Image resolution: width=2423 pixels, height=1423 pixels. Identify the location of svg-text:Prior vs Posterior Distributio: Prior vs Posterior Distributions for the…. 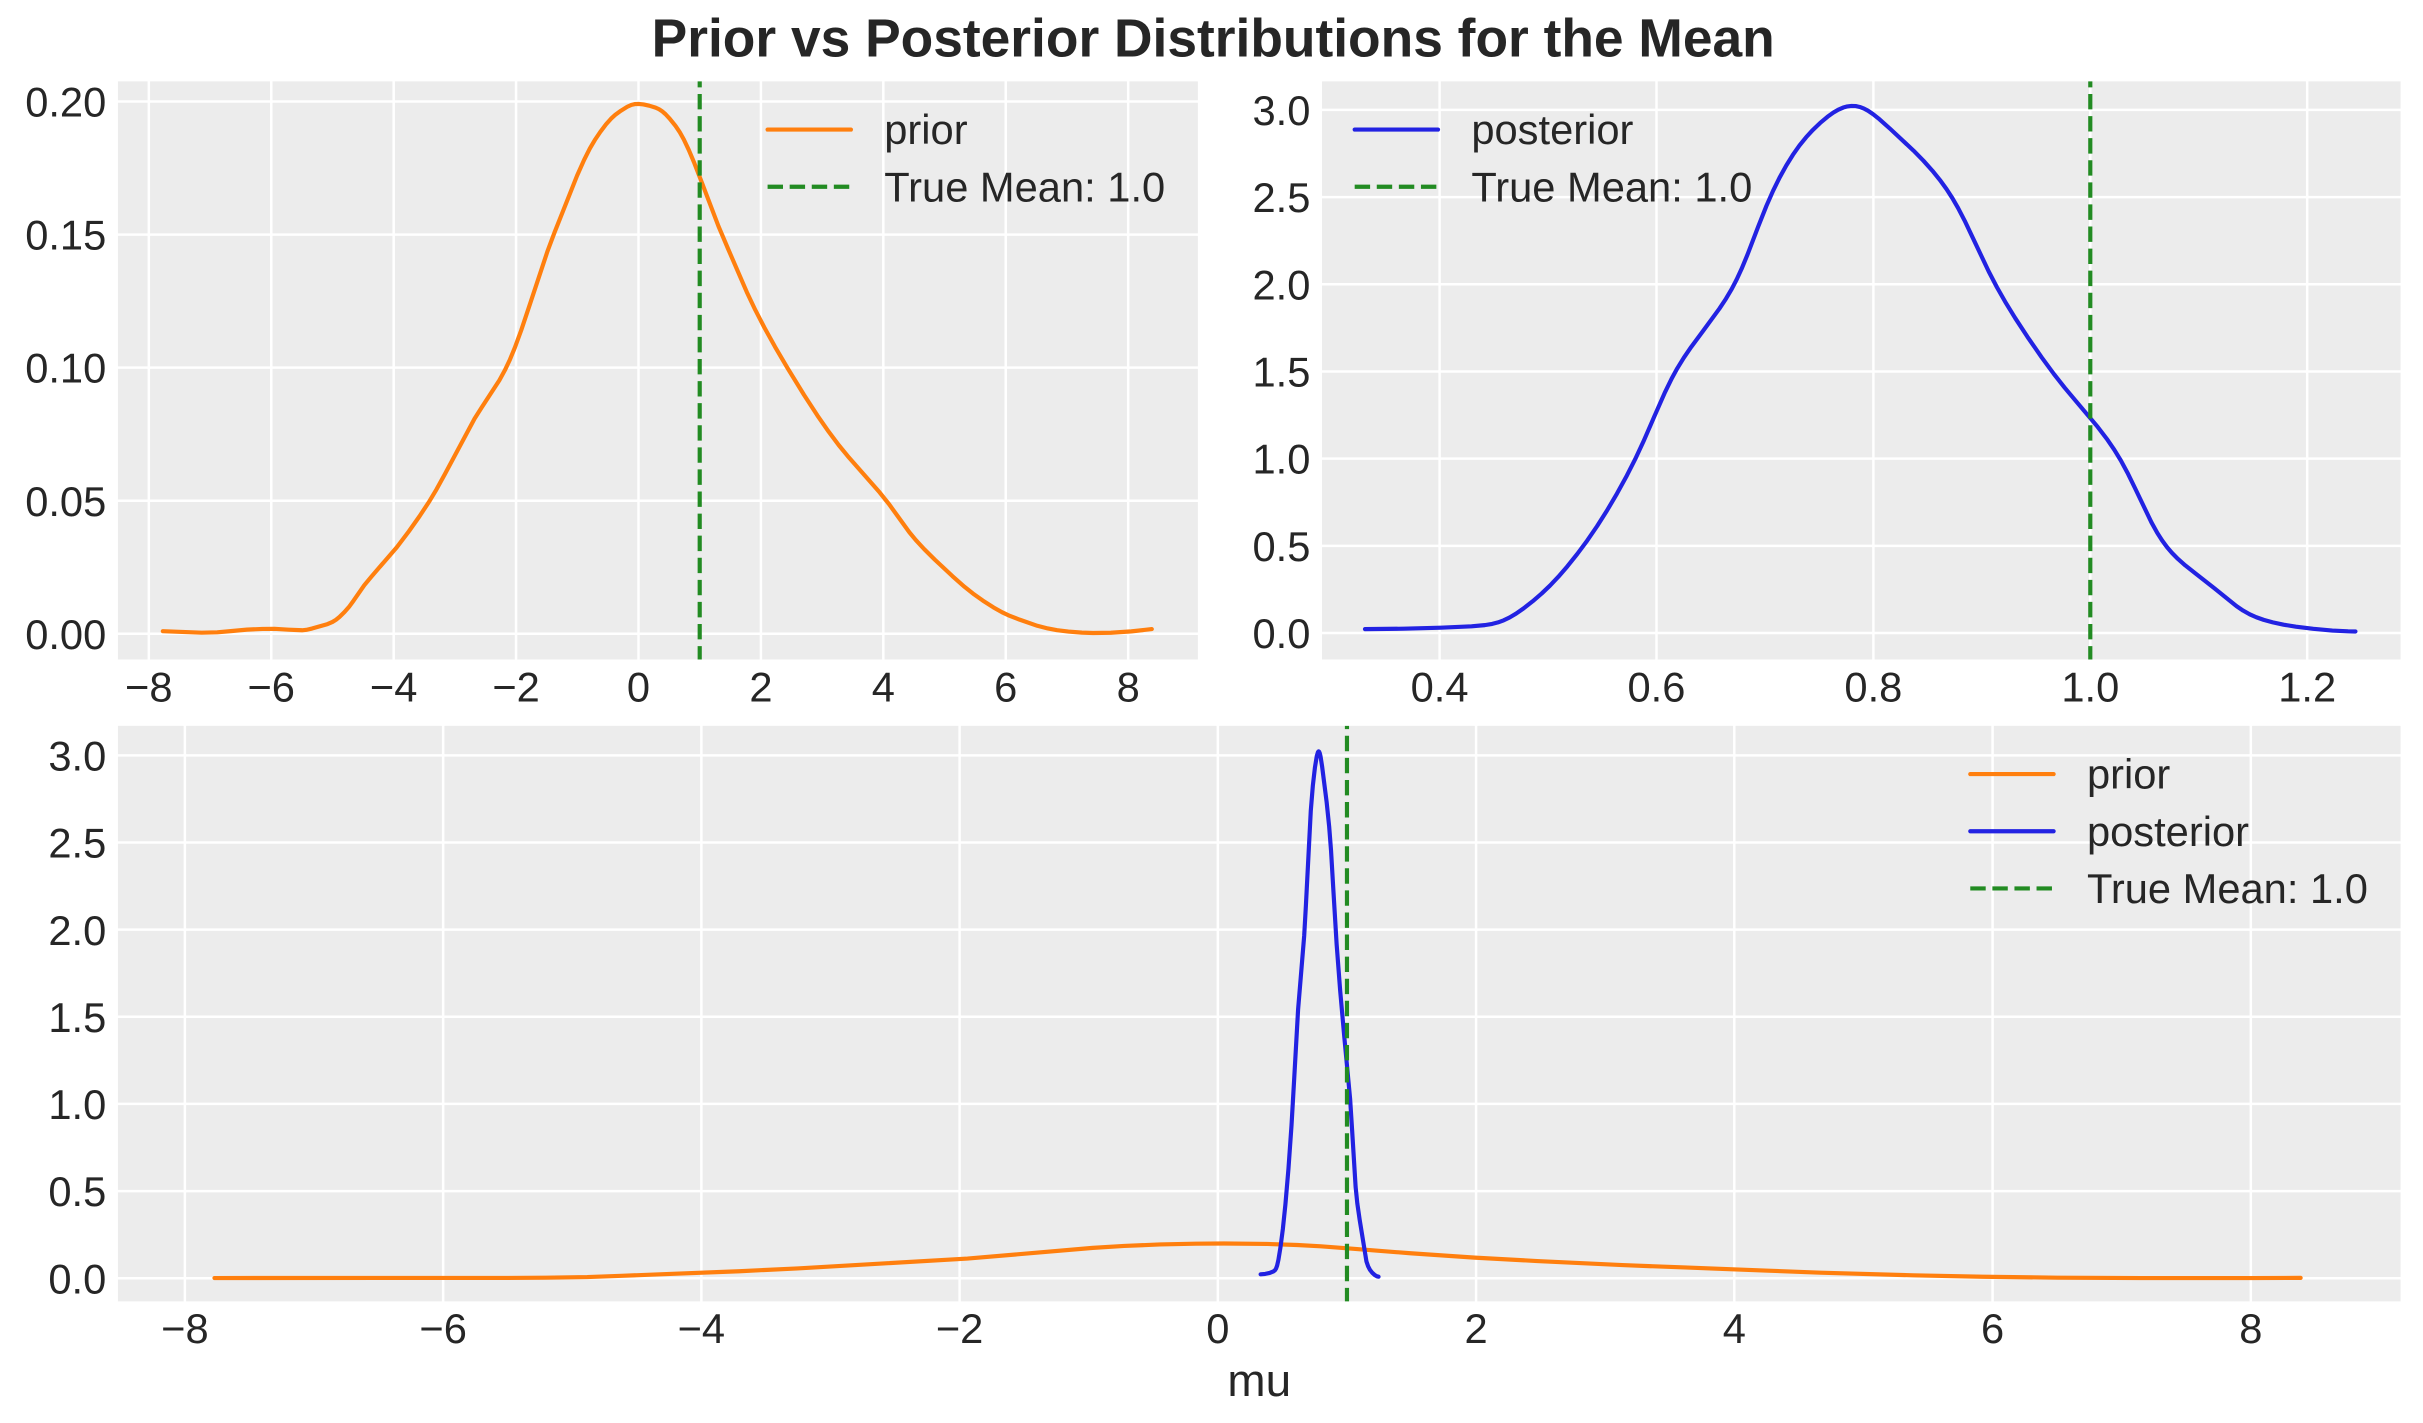
(1213, 38).